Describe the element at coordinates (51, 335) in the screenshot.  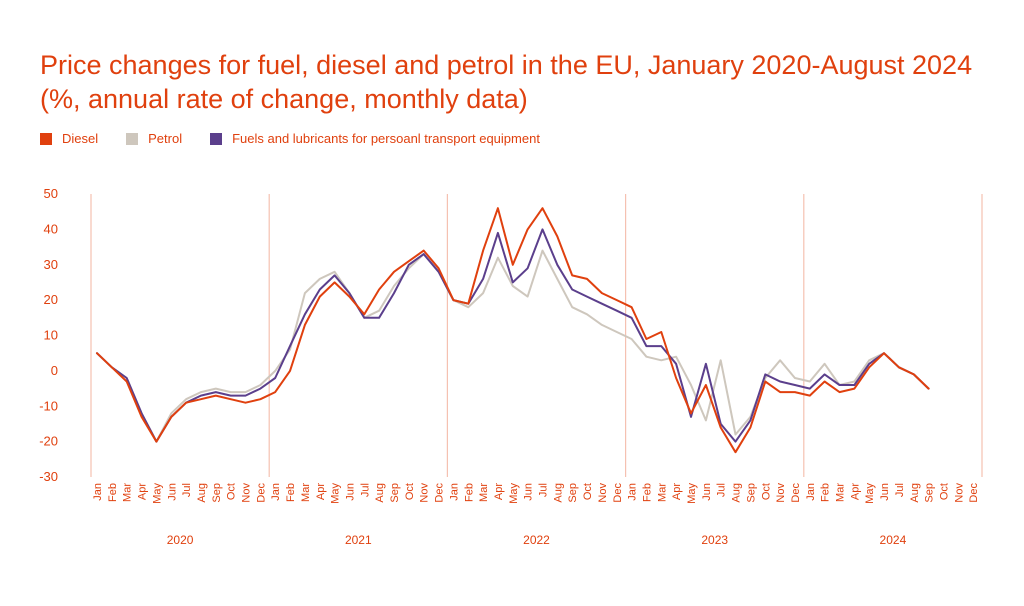
I see `y-tick-label: 10` at that location.